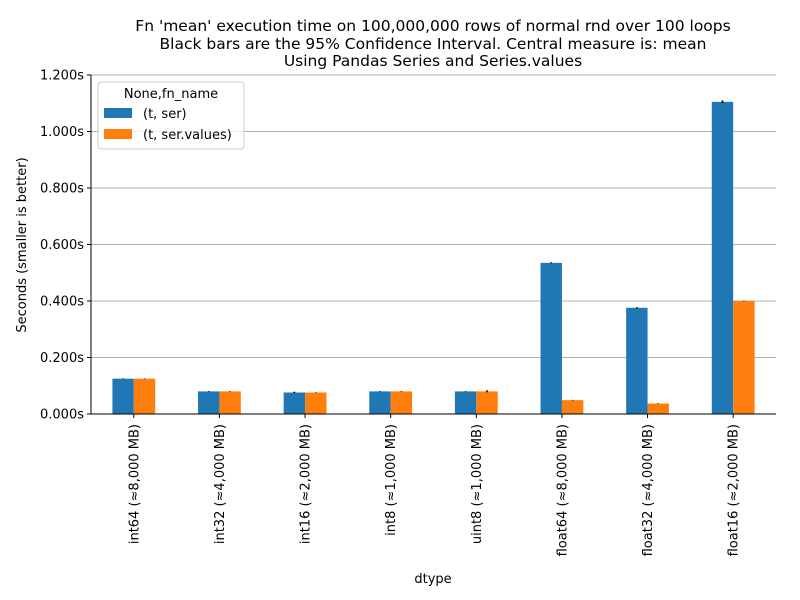 The image size is (800, 600). I want to click on y-tick-label: 0.000s, so click(62, 415).